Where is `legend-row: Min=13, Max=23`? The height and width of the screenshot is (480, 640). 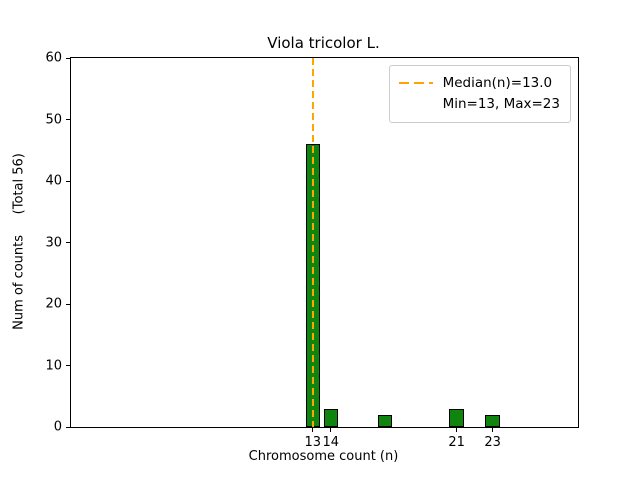 legend-row: Min=13, Max=23 is located at coordinates (479, 104).